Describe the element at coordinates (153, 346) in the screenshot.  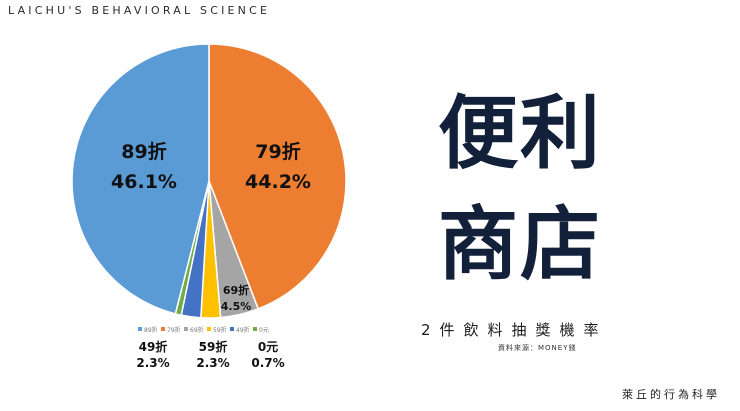
I see `slice-label-category-3: 49折` at that location.